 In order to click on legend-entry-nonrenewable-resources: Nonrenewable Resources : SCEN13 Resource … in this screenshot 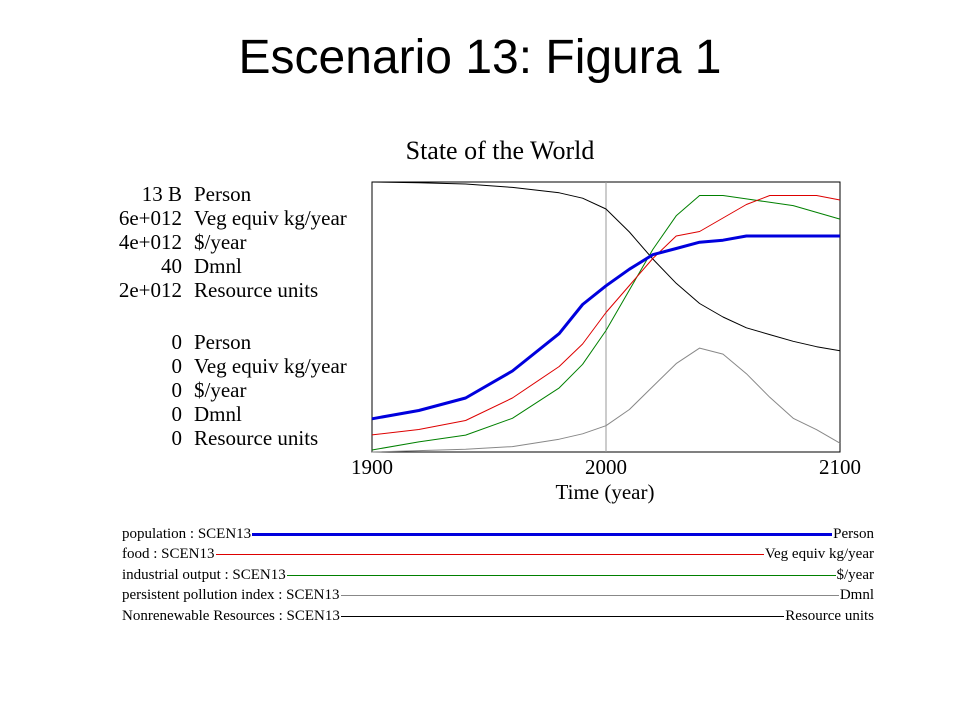, I will do `click(498, 616)`.